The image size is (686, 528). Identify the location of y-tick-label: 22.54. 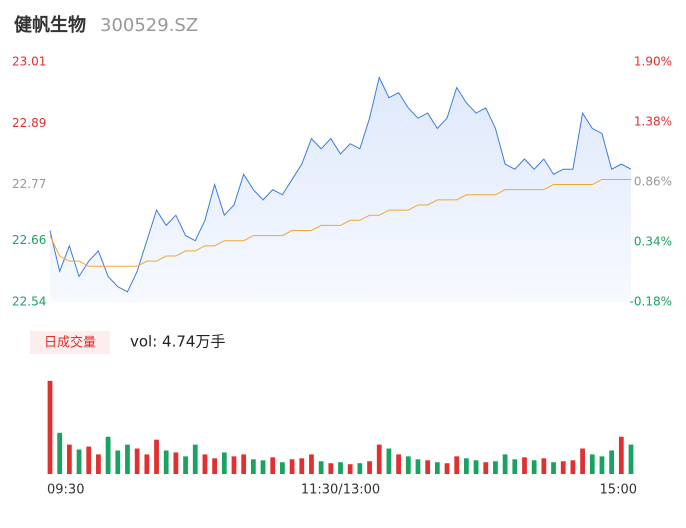
(29, 302).